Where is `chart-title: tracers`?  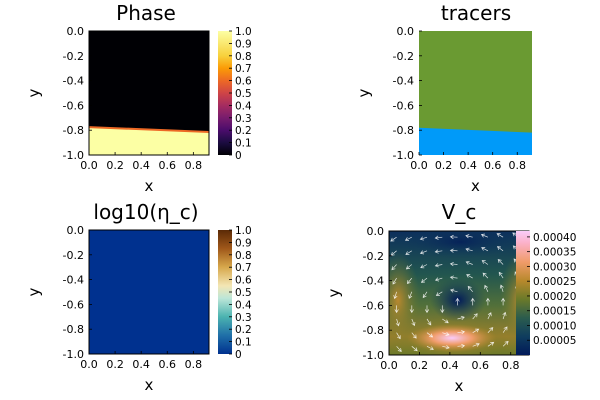 chart-title: tracers is located at coordinates (476, 13).